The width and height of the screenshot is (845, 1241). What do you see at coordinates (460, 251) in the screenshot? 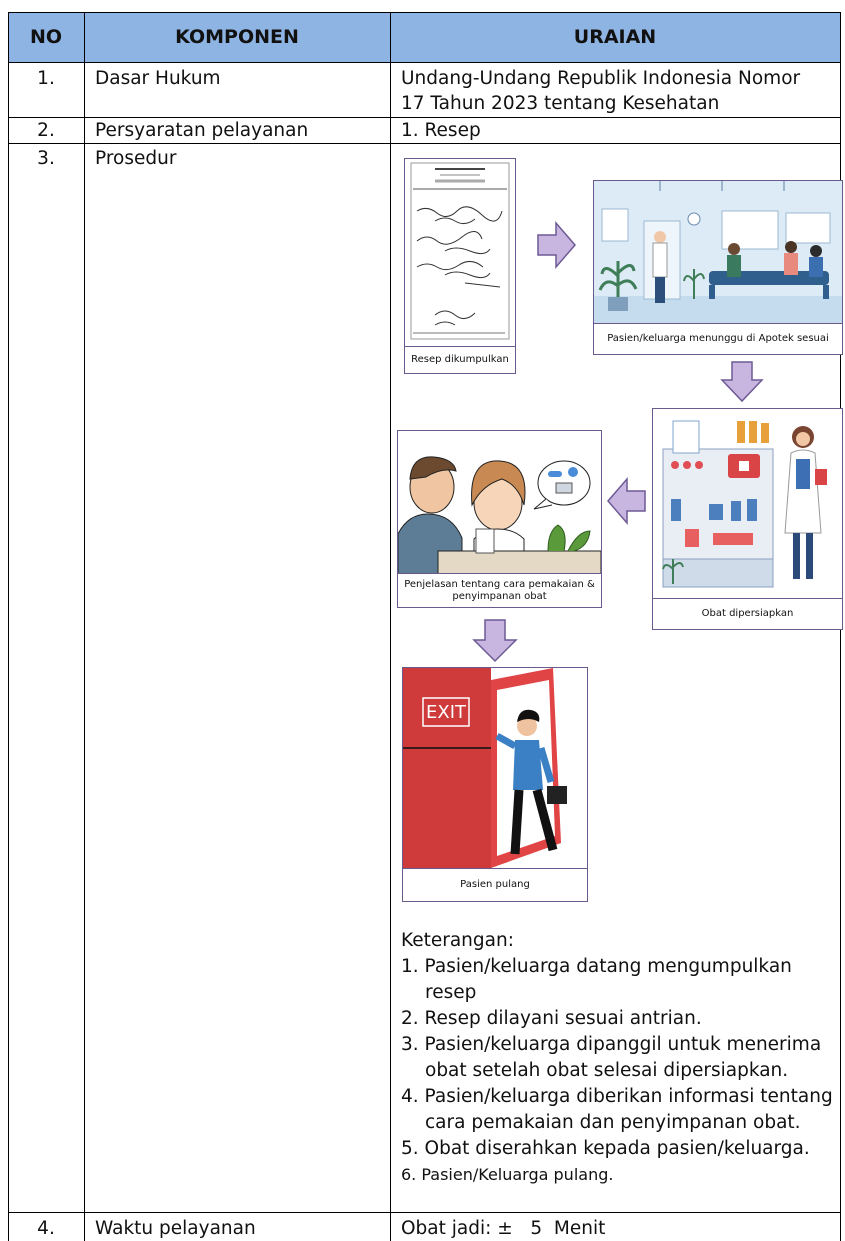
I see `prescription-illustration` at bounding box center [460, 251].